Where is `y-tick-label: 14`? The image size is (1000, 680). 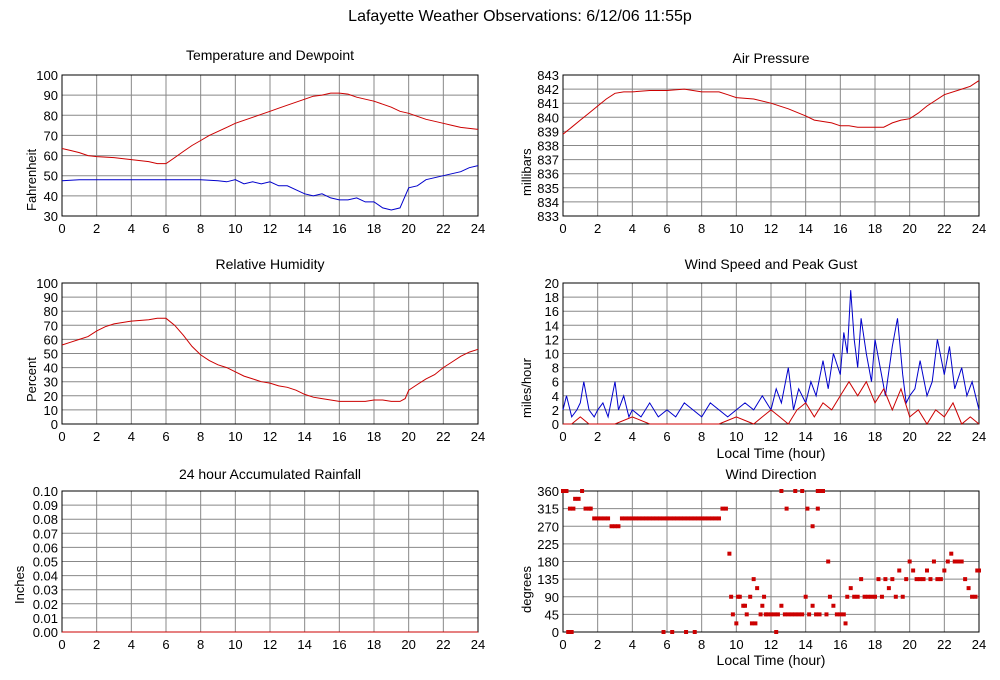
y-tick-label: 14 is located at coordinates (552, 325).